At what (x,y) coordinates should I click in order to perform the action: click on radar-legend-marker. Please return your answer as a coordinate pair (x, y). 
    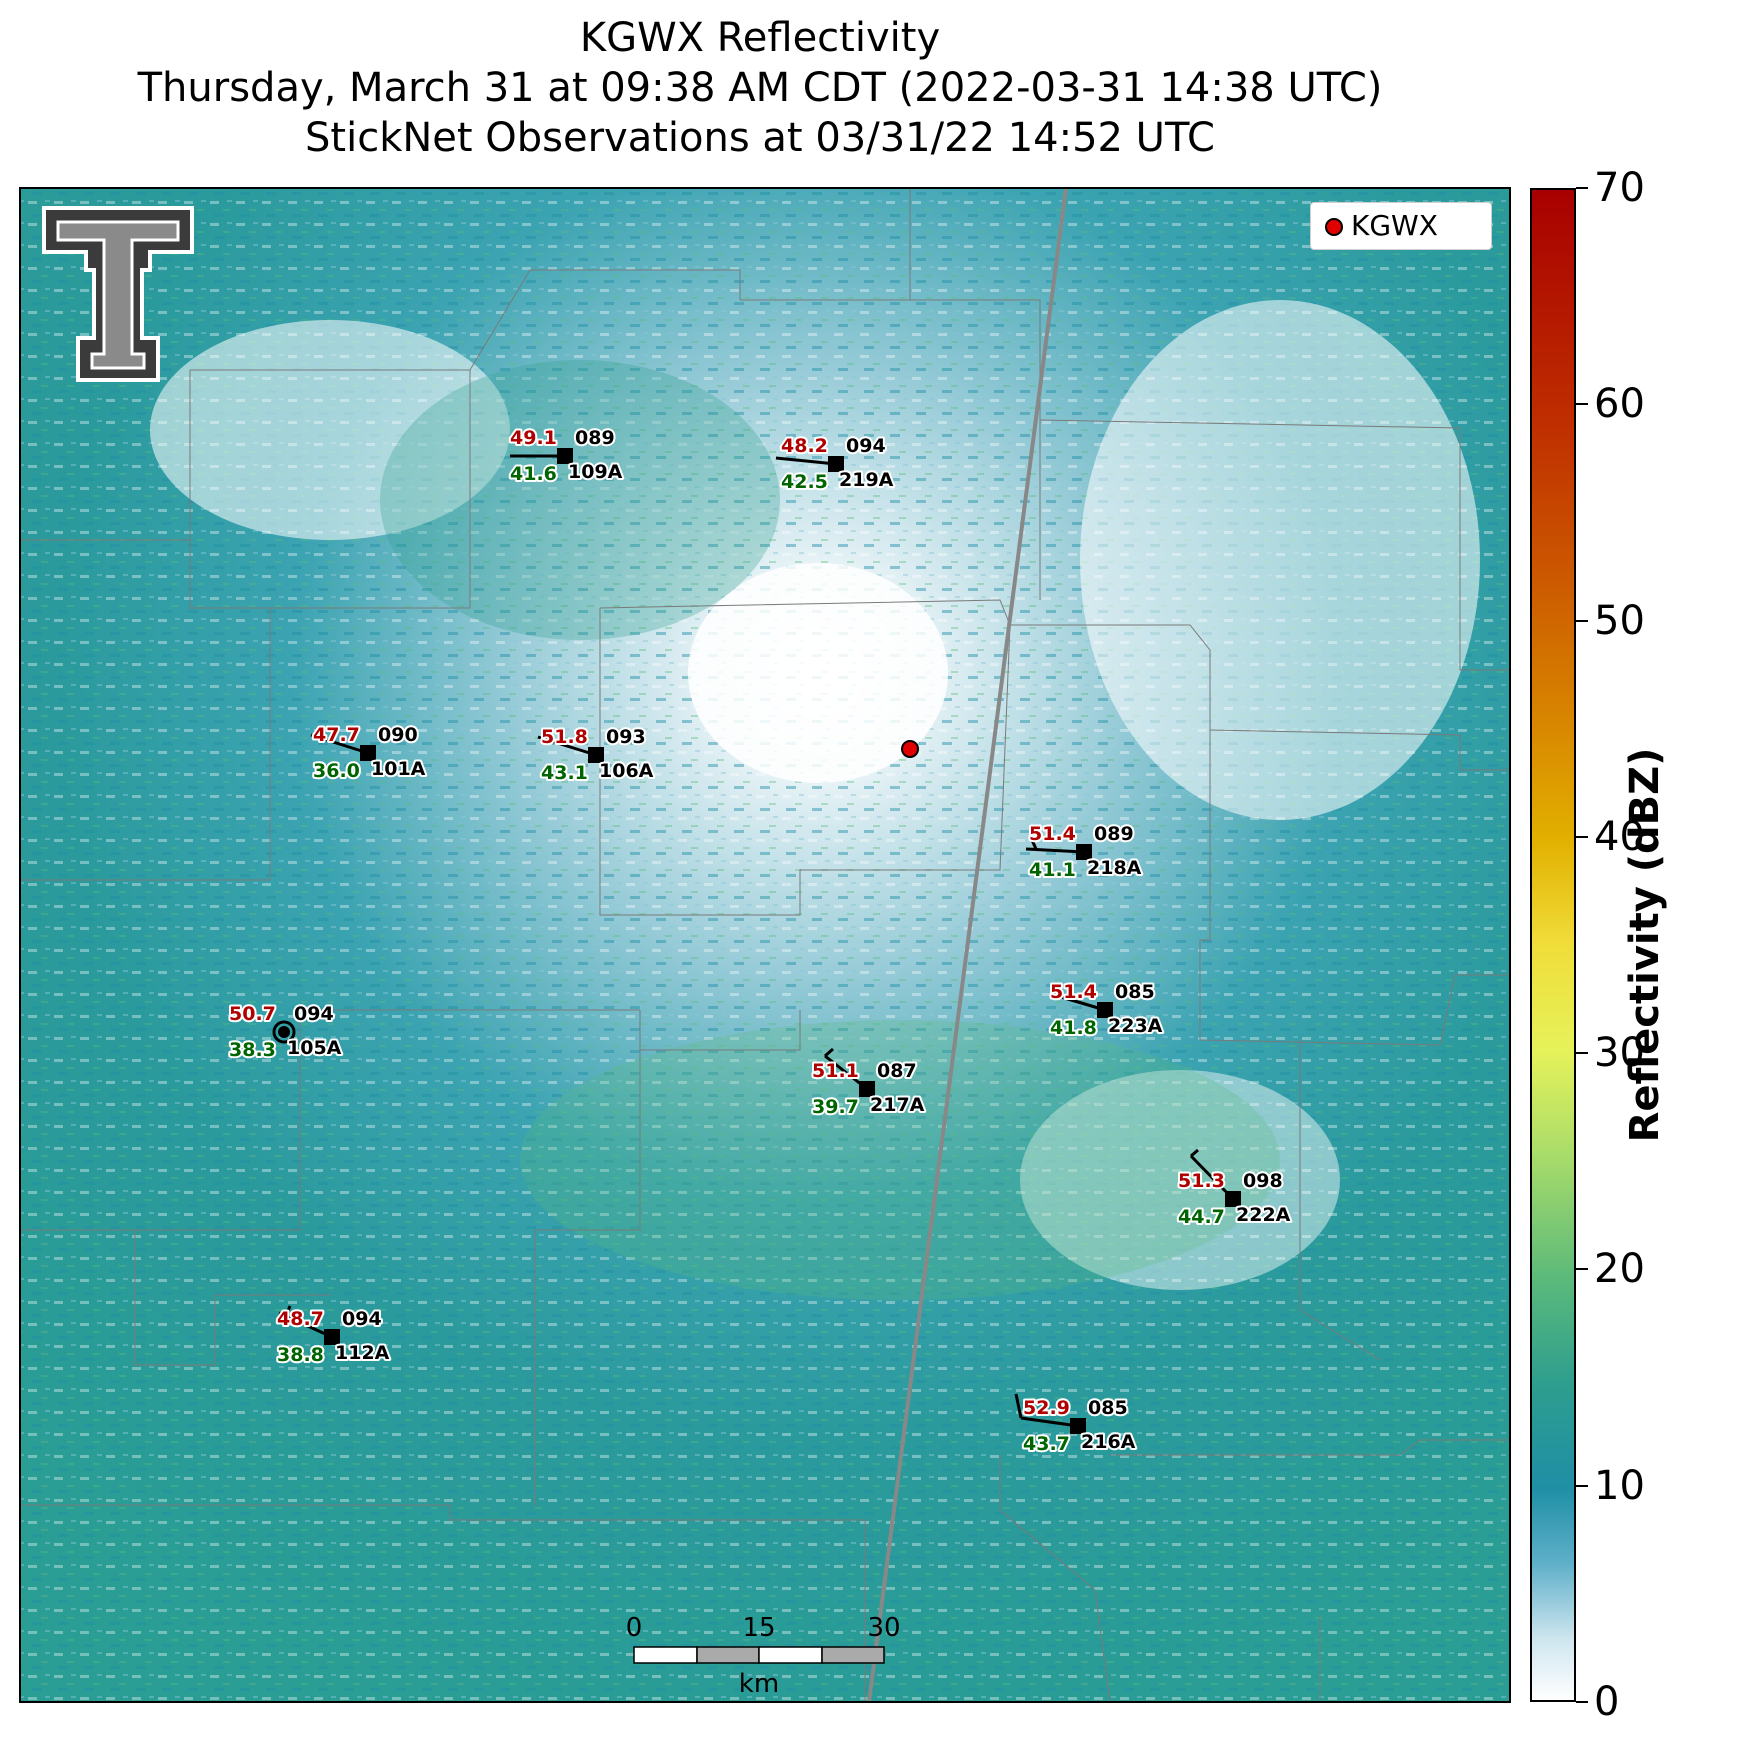
    Looking at the image, I should click on (1334, 227).